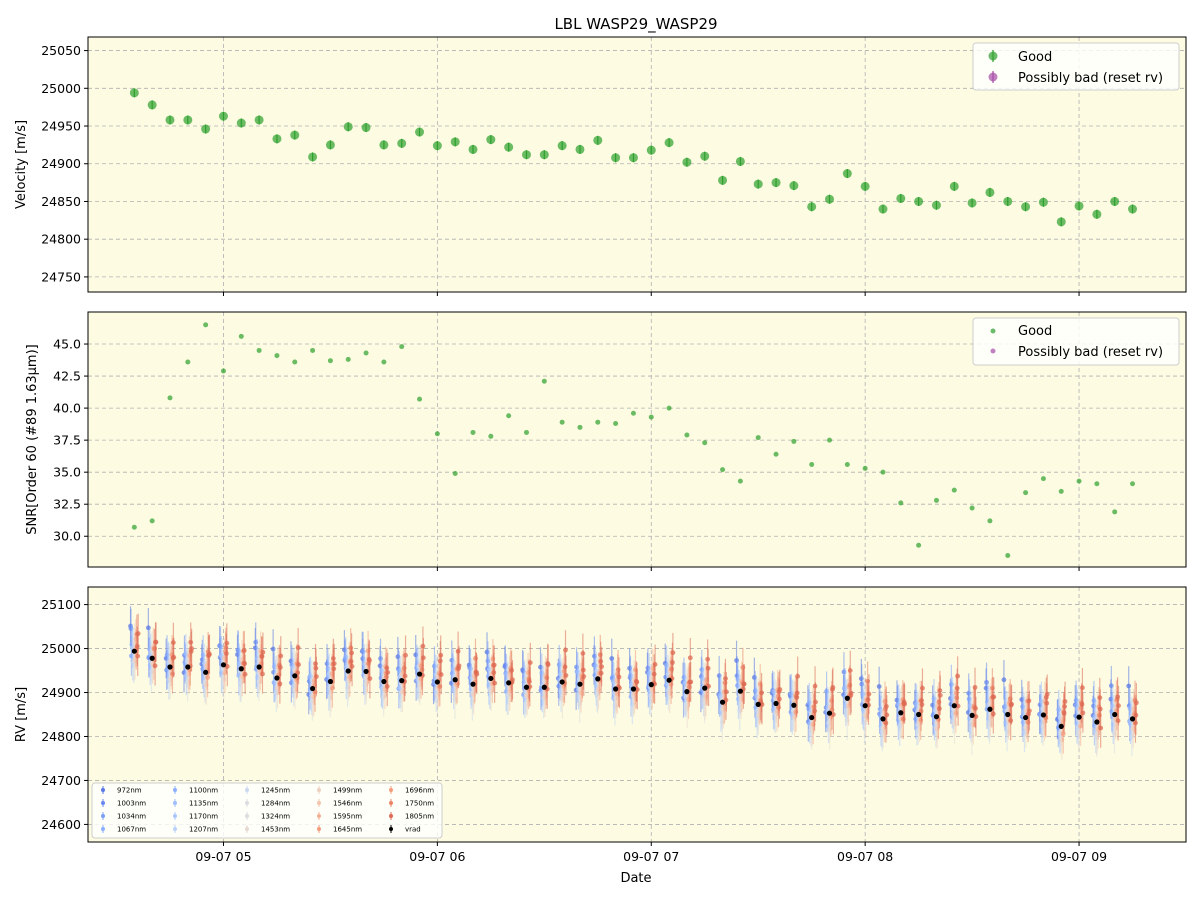  I want to click on y-tick-label: 24750, so click(61, 276).